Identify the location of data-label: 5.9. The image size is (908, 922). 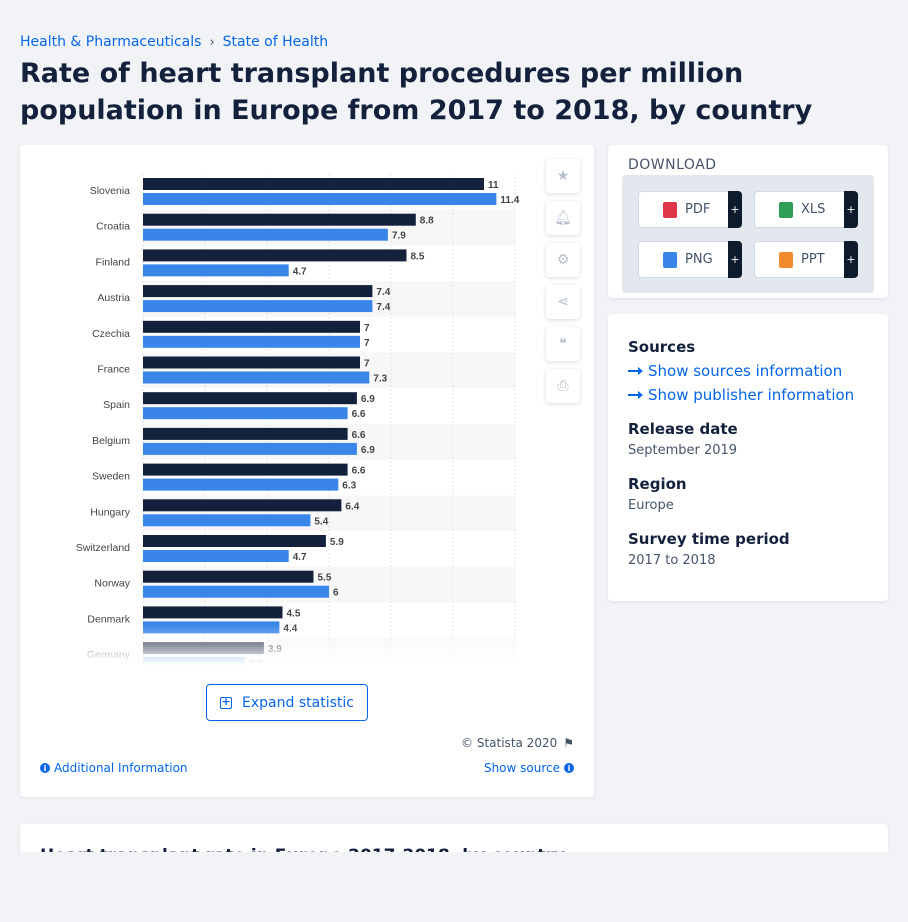
(337, 542).